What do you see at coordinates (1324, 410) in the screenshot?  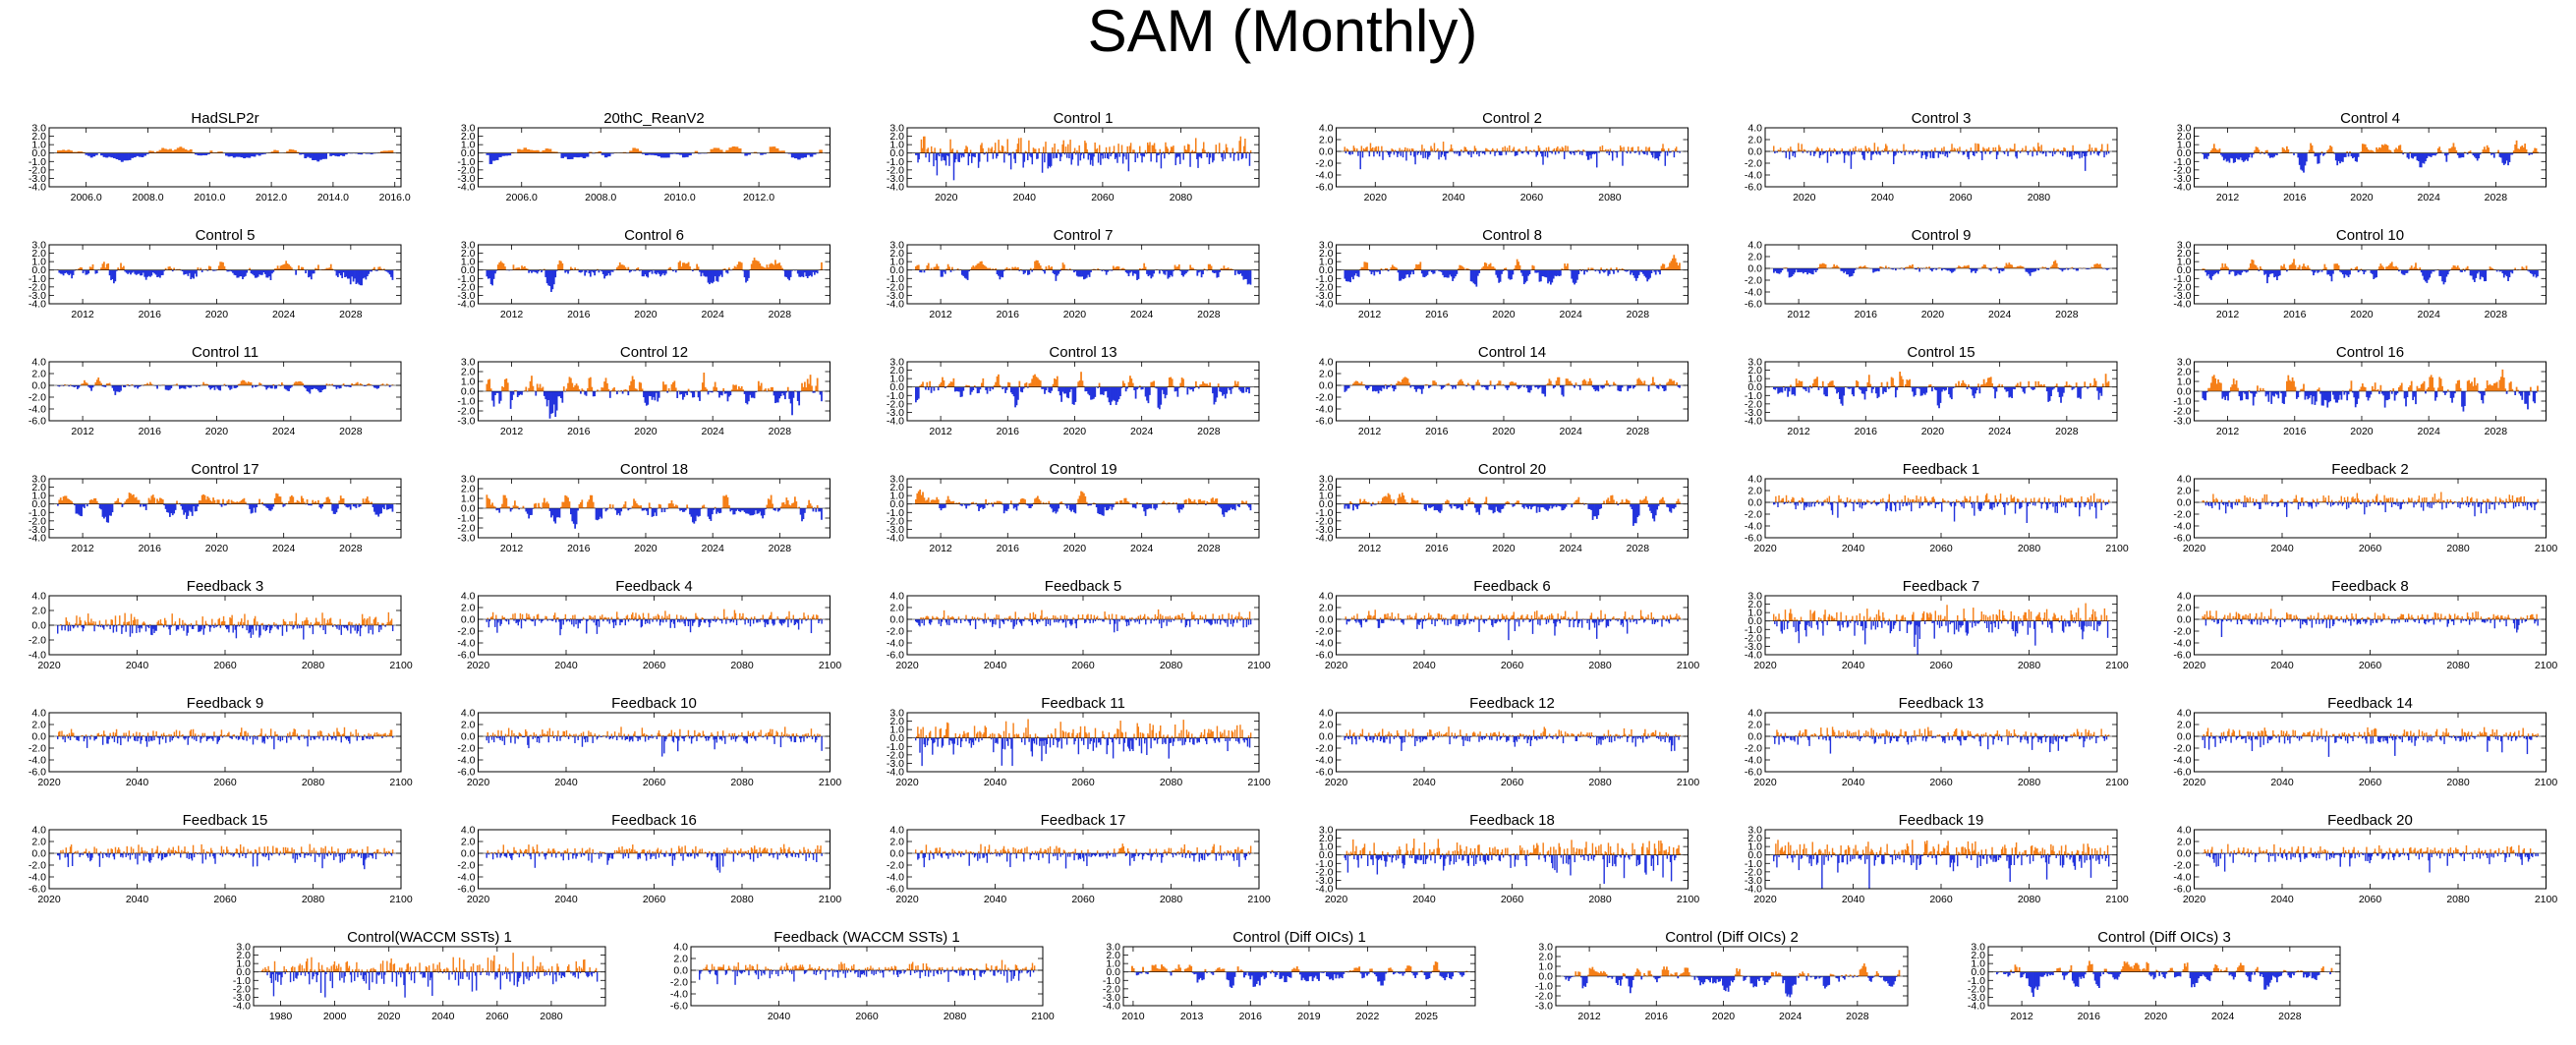 I see `y-tick-label: -4.0` at bounding box center [1324, 410].